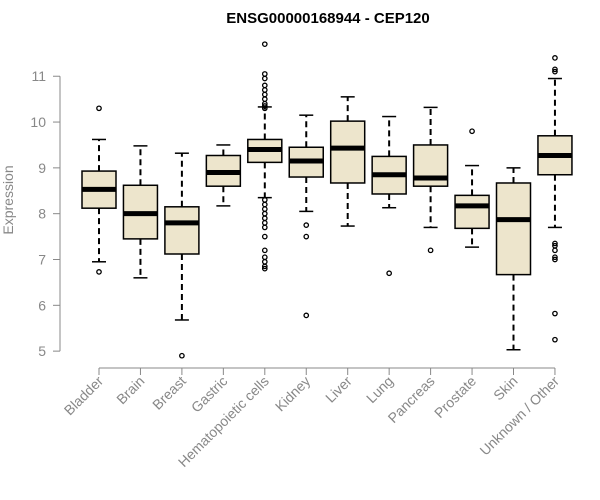  I want to click on y-tick-label: 9, so click(42, 168).